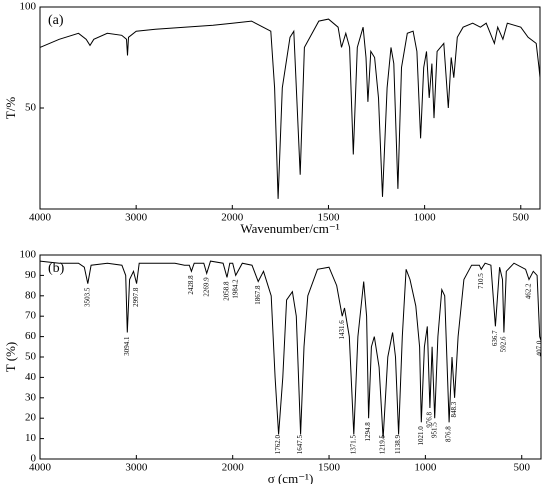  What do you see at coordinates (383, 445) in the screenshot?
I see `peak-label: 1219.5` at bounding box center [383, 445].